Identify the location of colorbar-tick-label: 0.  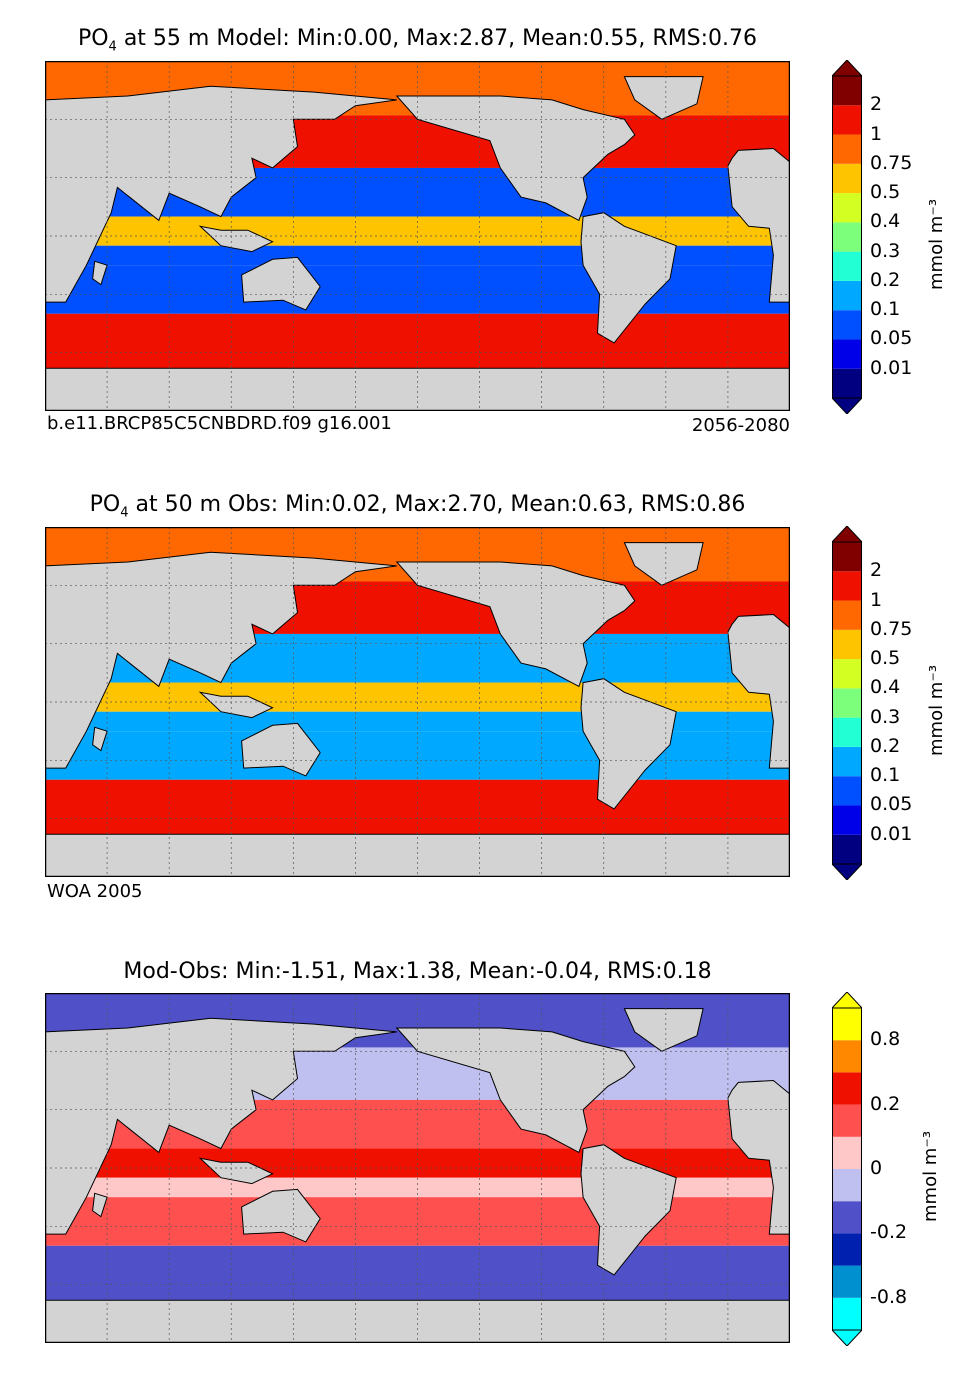
(876, 1168).